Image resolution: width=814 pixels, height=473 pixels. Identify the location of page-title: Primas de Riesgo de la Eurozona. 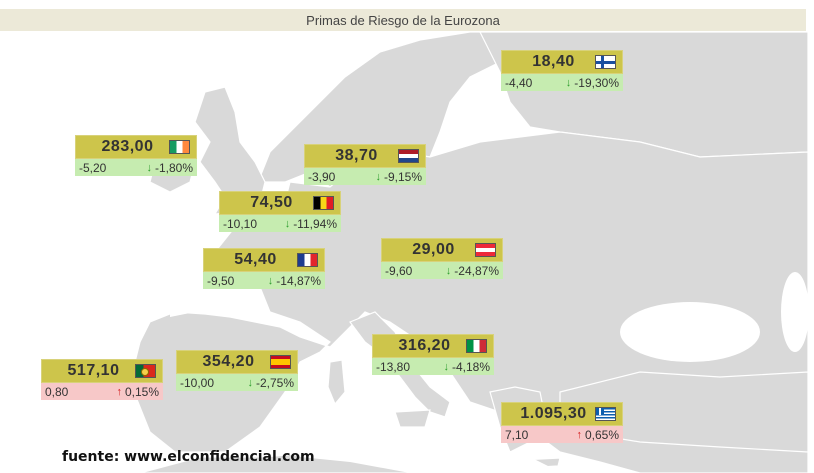
(403, 20).